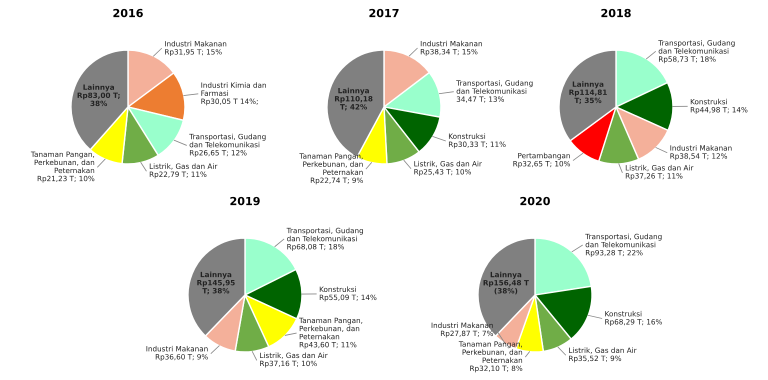 The width and height of the screenshot is (768, 380). I want to click on chart-title: 2017, so click(384, 13).